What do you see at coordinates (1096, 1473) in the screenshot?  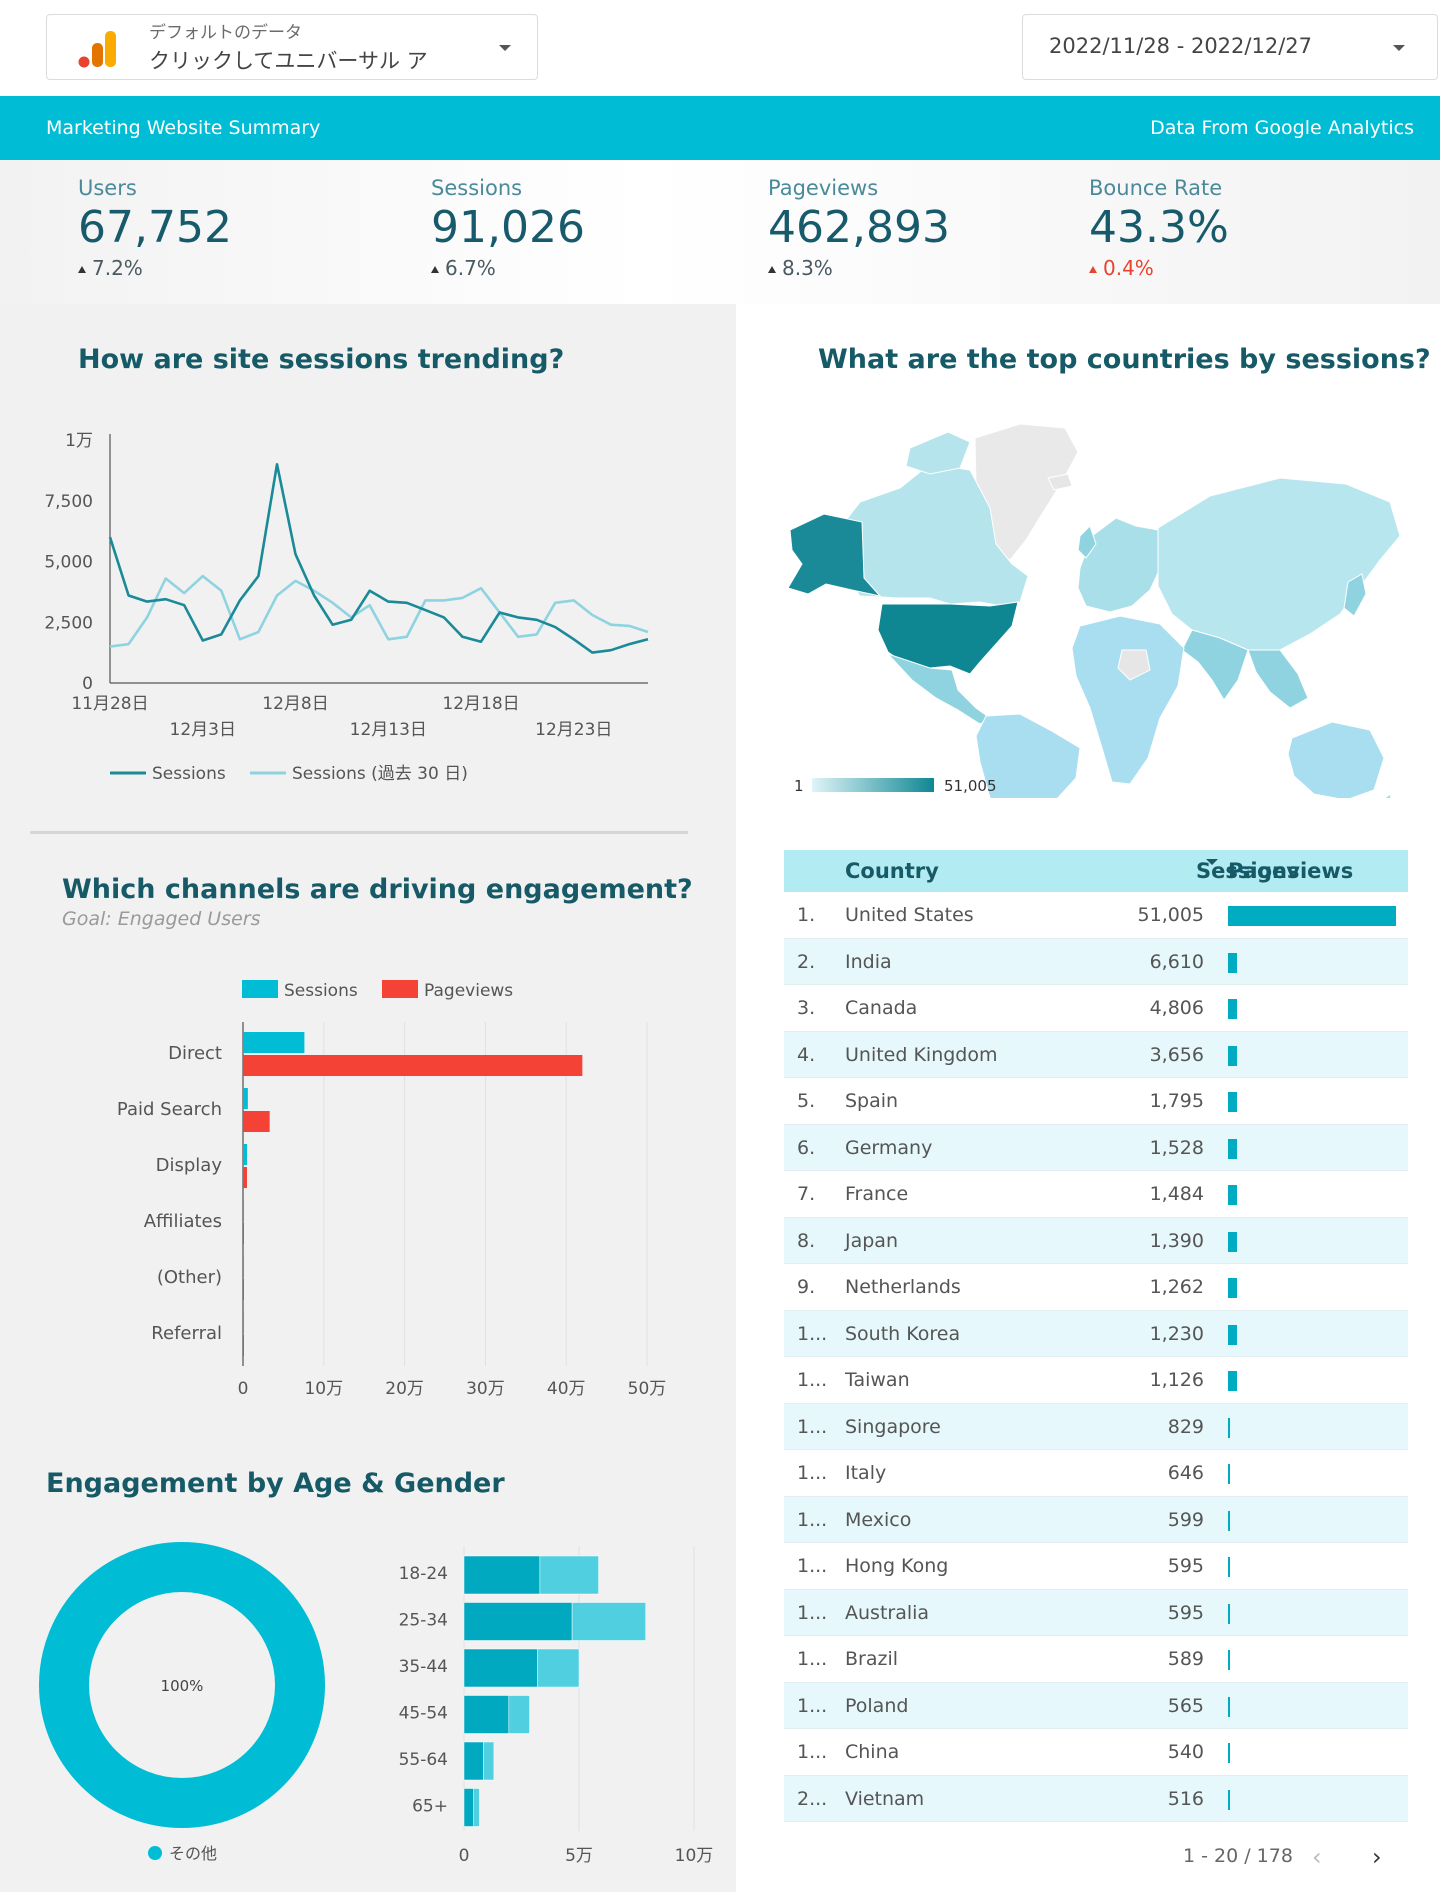 I see `table-row: 1... Italy 646` at bounding box center [1096, 1473].